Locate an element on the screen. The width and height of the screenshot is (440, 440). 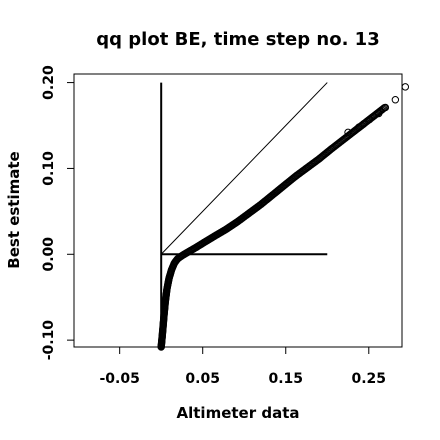
y-tick-label: 0.10 is located at coordinates (49, 168).